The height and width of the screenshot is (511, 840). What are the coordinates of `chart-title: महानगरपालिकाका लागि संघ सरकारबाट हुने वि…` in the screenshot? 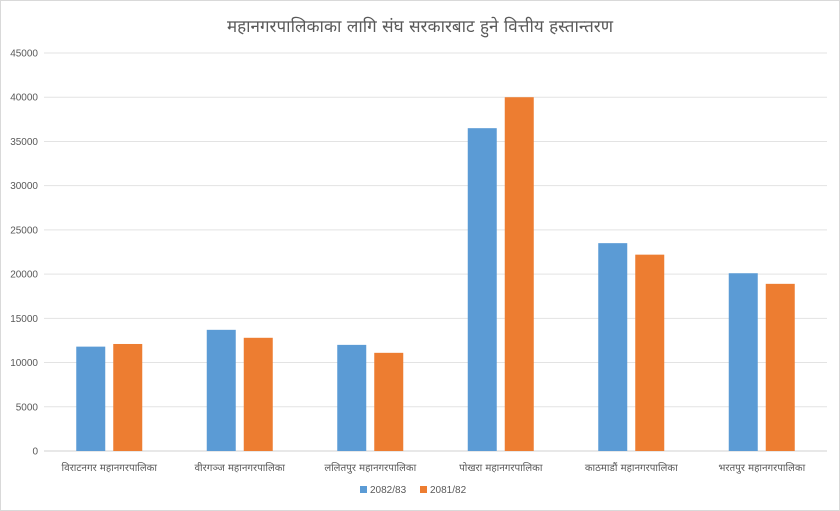 It's located at (420, 27).